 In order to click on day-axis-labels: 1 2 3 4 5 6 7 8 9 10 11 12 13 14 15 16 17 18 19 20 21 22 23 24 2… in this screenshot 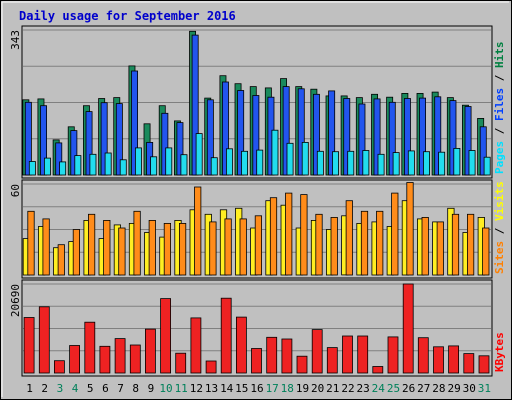, I will do `click(258, 388)`.